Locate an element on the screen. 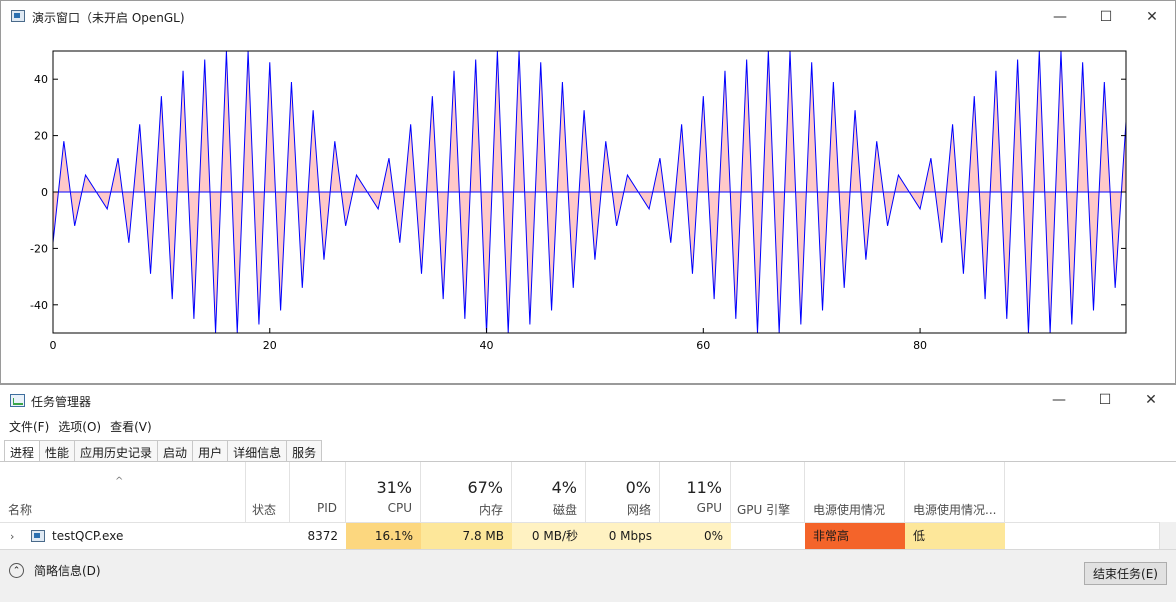  tab-processes: 进程 is located at coordinates (22, 451).